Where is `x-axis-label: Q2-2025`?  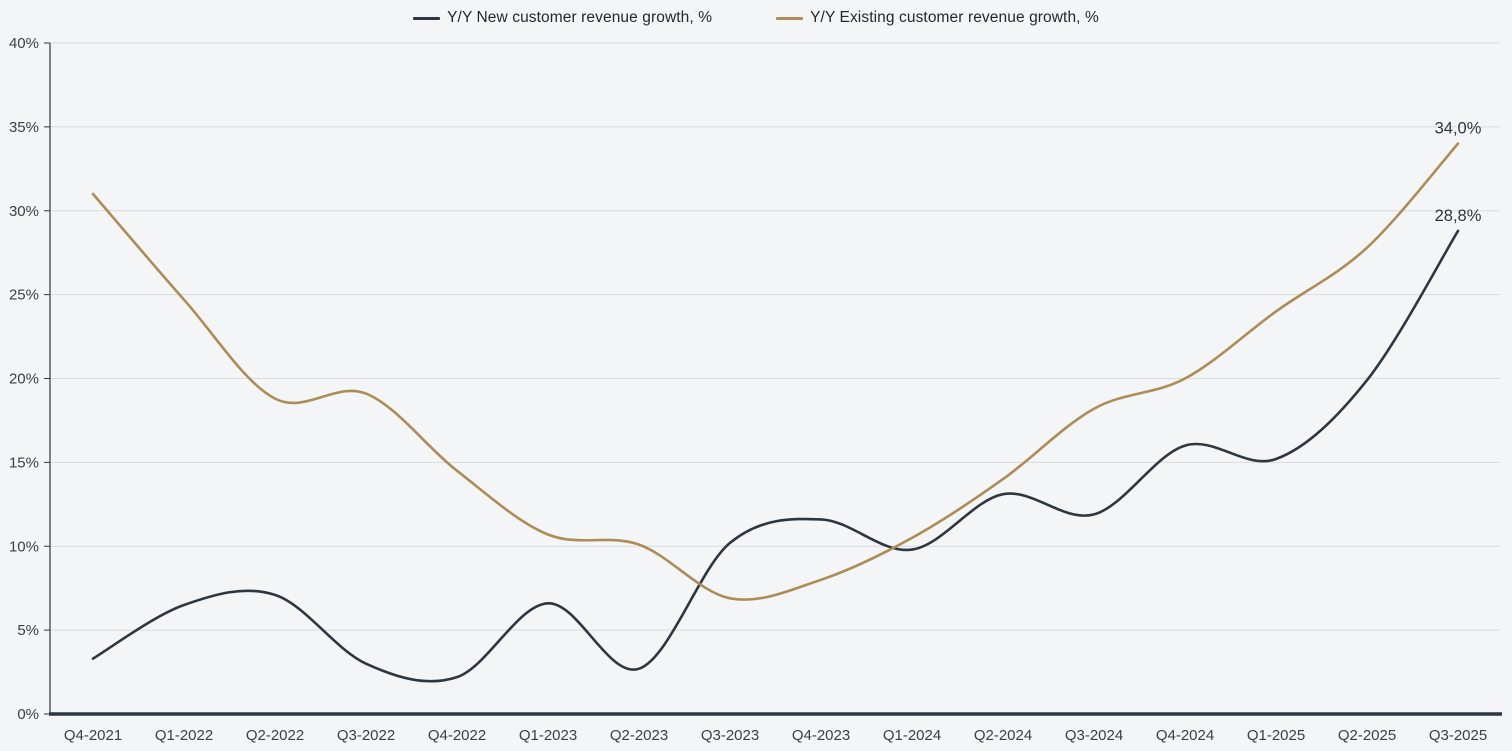 x-axis-label: Q2-2025 is located at coordinates (1367, 735).